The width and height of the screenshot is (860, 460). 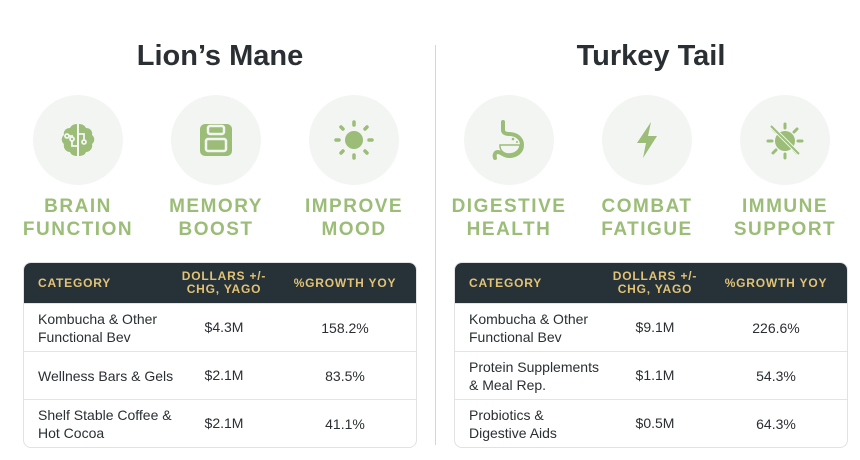 I want to click on brain-icon, so click(x=78, y=140).